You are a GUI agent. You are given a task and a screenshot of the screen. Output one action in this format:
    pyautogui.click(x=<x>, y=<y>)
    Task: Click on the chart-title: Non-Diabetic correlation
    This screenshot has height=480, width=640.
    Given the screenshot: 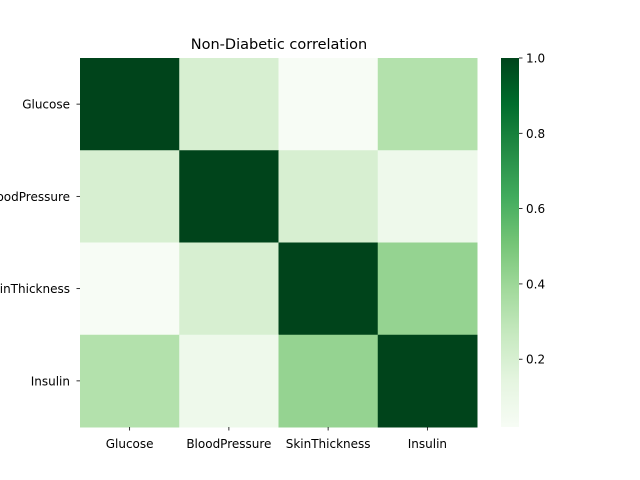 What is the action you would take?
    pyautogui.click(x=279, y=45)
    